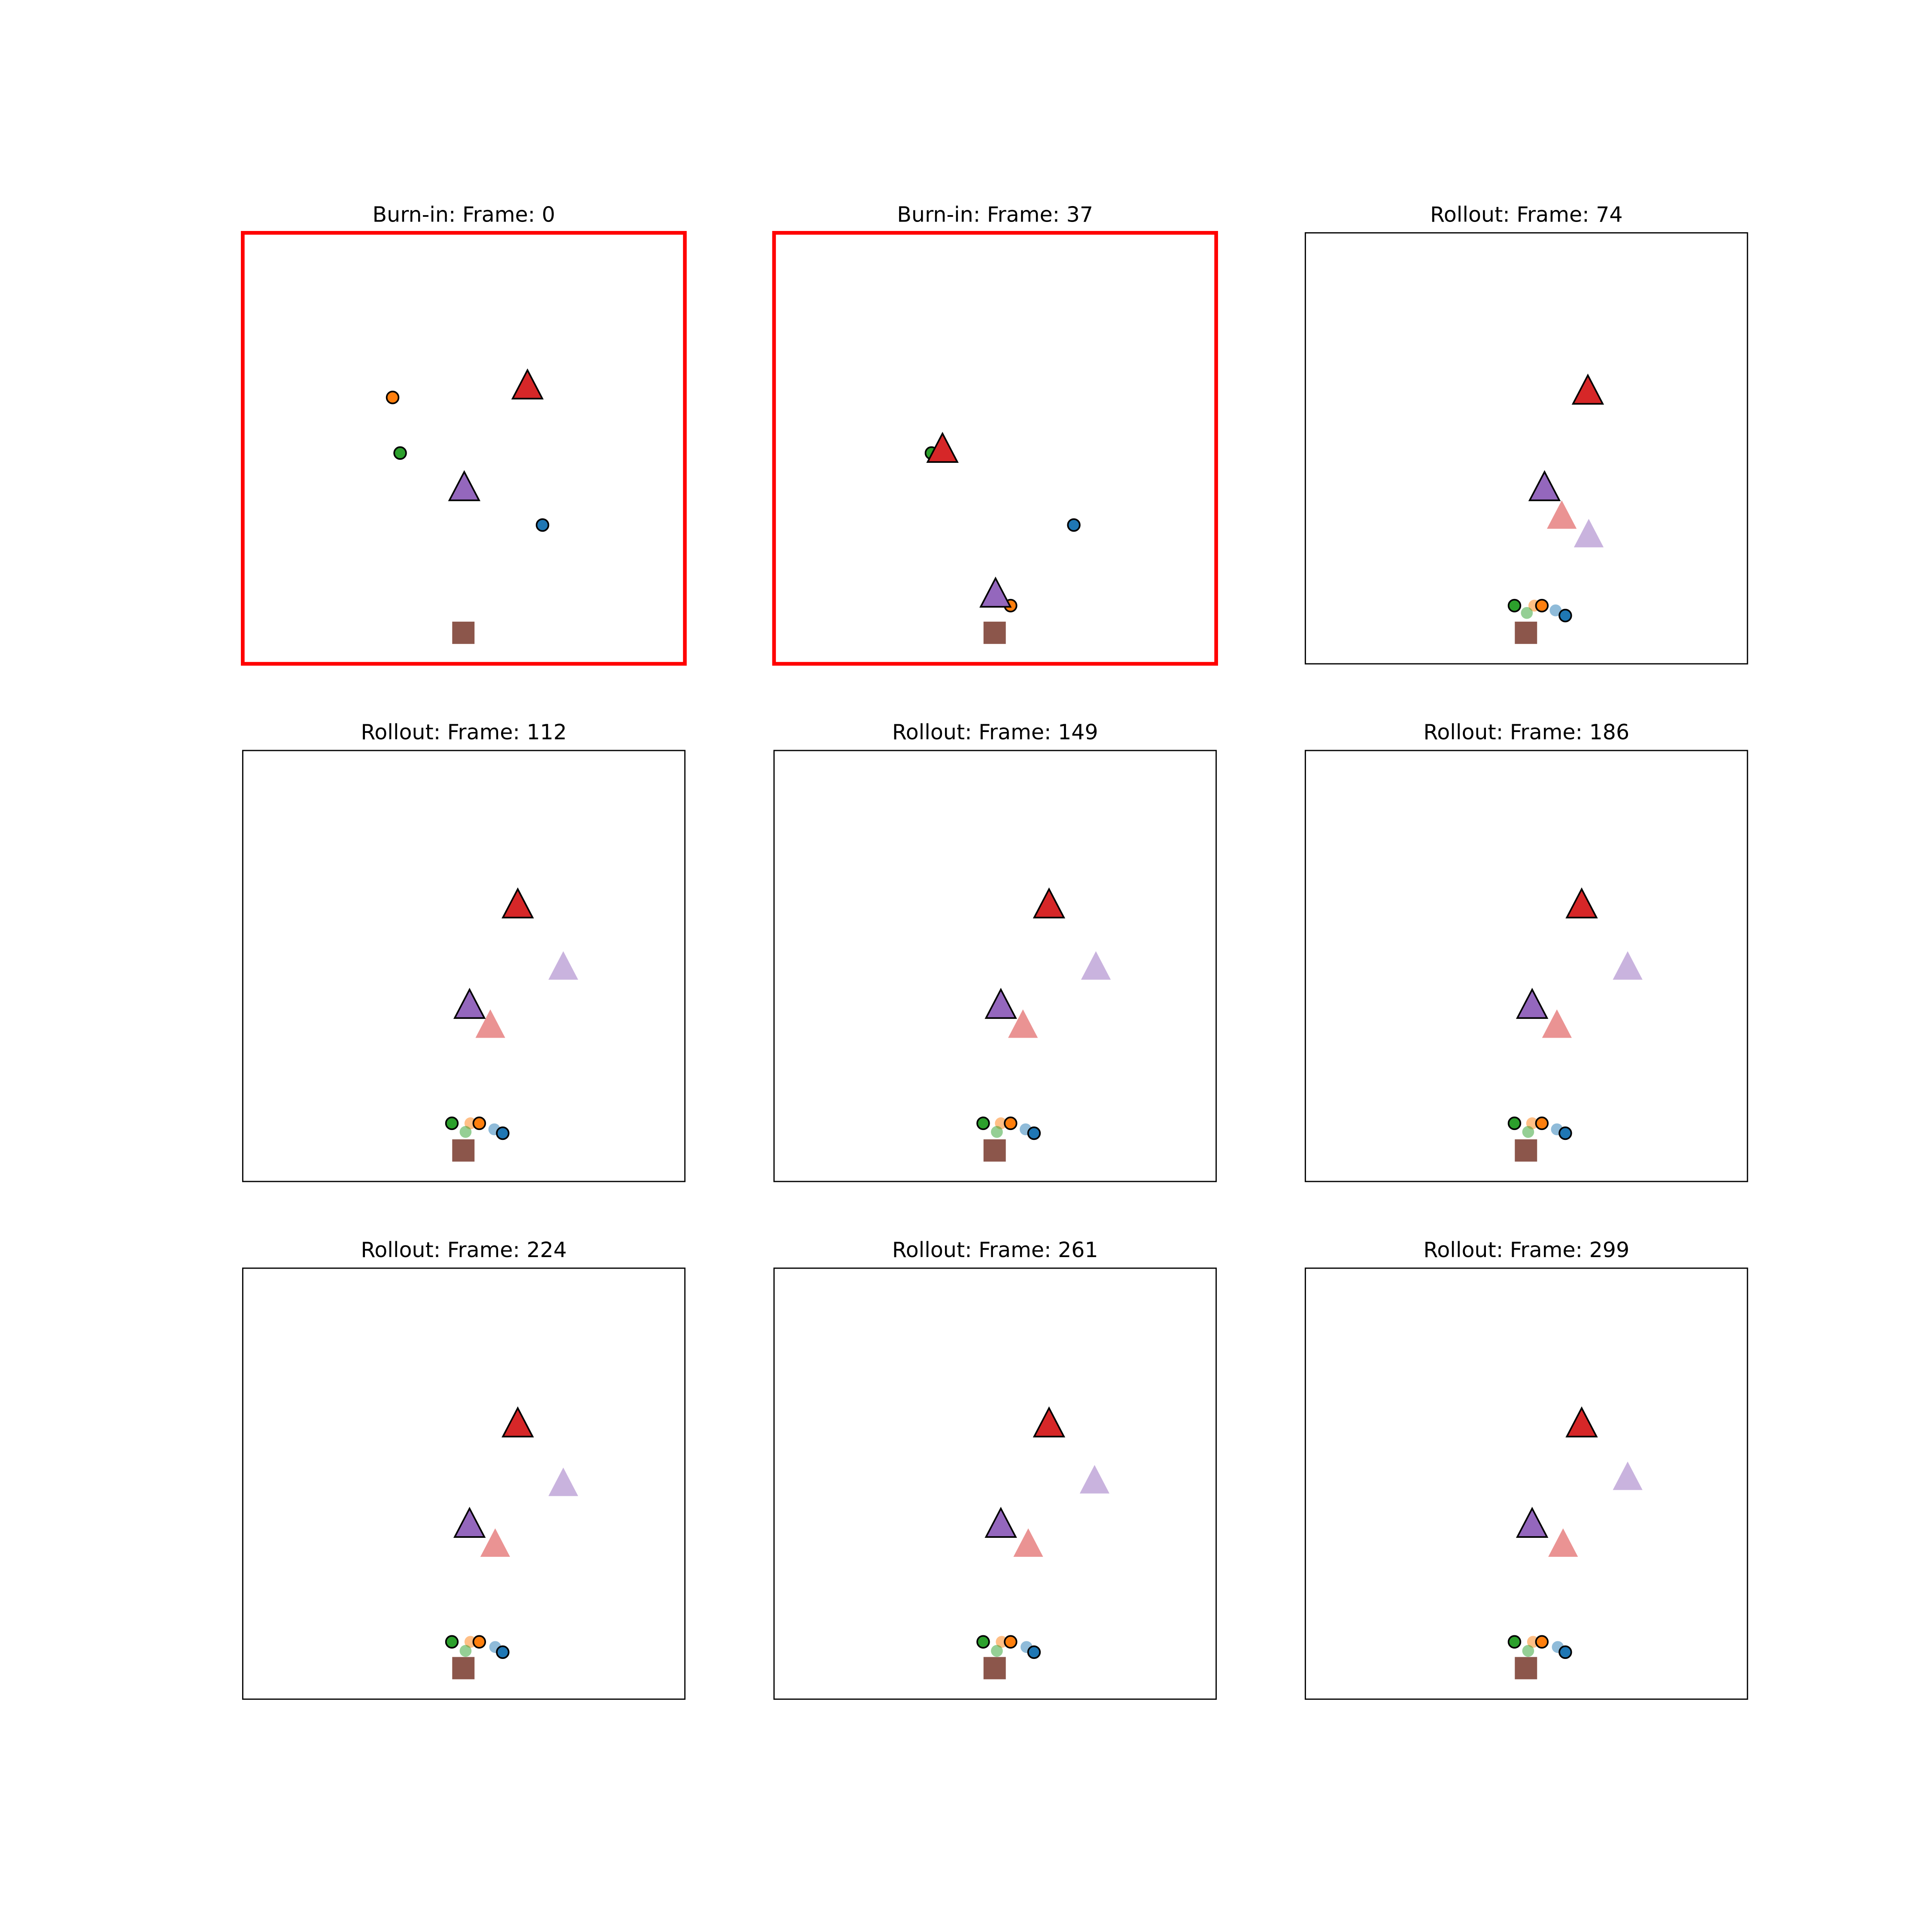 The image size is (1932, 1932). Describe the element at coordinates (464, 214) in the screenshot. I see `panel-title: Burn-in: Frame: 0` at that location.